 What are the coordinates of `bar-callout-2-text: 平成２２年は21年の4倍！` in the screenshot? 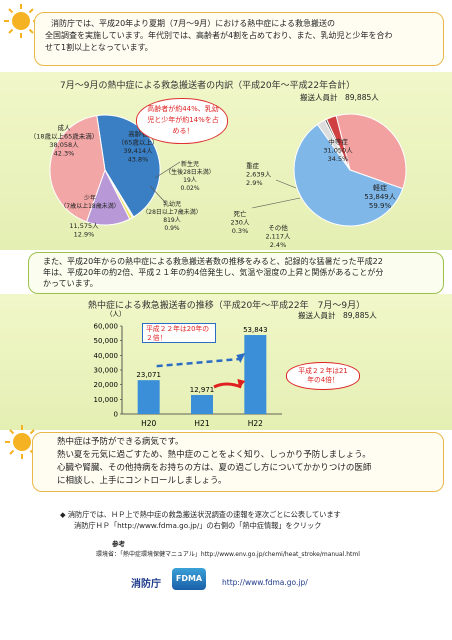 It's located at (323, 375).